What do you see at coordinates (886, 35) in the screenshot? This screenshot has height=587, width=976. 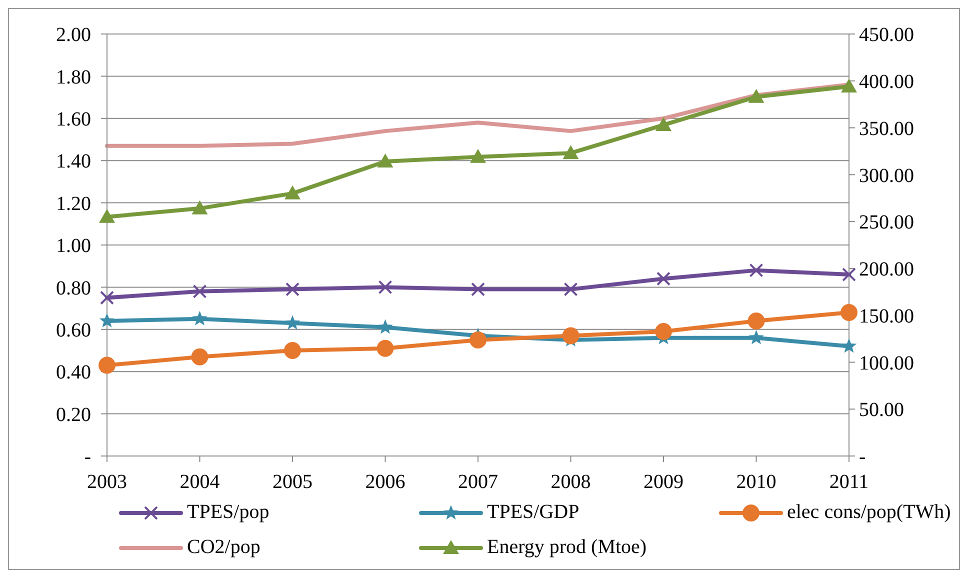 I see `y2-tick-label: 450.00` at bounding box center [886, 35].